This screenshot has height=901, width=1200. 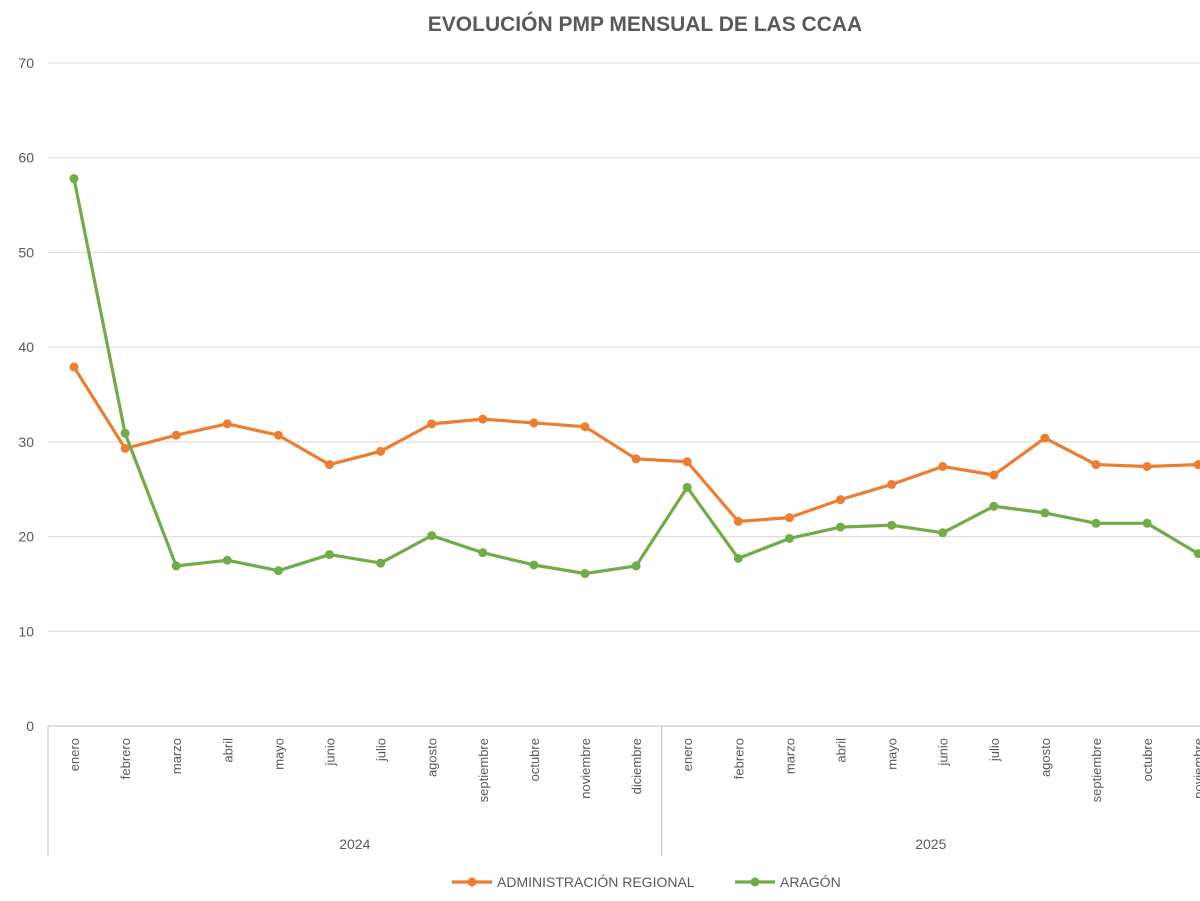 I want to click on legend-item: ADMINISTRACIÓN REGIONAL, so click(x=573, y=882).